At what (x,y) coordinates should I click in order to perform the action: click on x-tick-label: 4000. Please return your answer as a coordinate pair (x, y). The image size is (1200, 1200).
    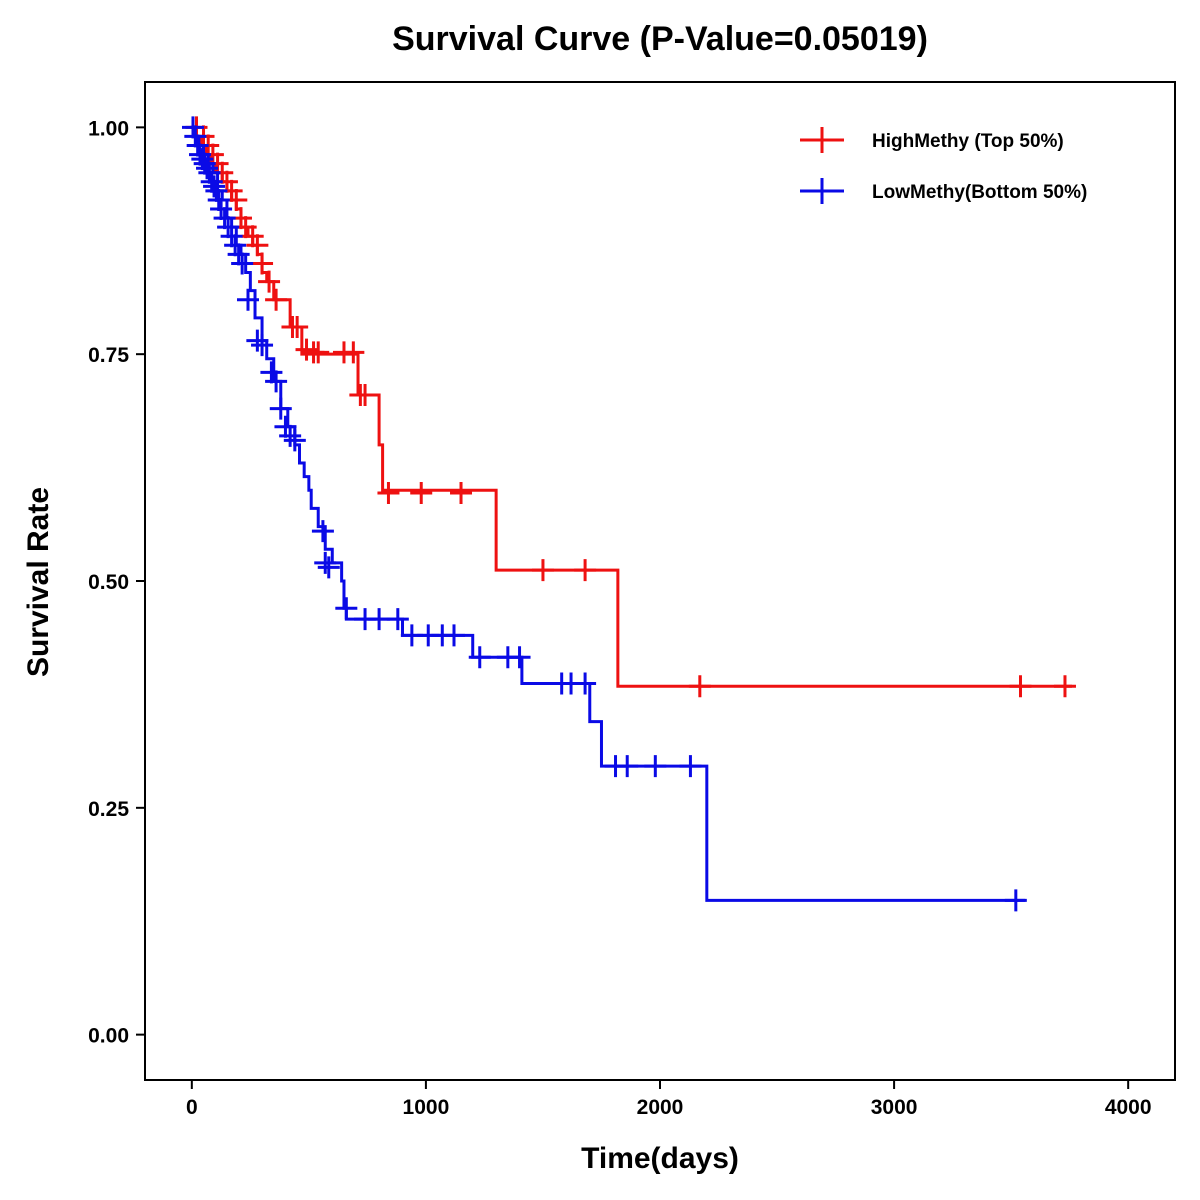
    Looking at the image, I should click on (1128, 1107).